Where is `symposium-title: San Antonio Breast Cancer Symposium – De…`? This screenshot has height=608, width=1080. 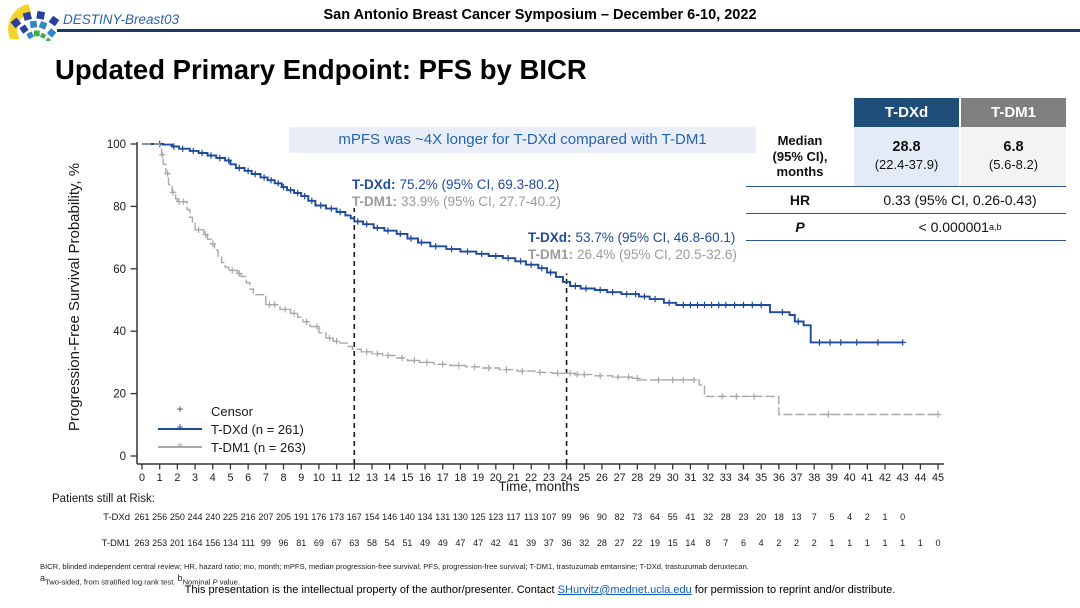 symposium-title: San Antonio Breast Cancer Symposium – De… is located at coordinates (540, 15).